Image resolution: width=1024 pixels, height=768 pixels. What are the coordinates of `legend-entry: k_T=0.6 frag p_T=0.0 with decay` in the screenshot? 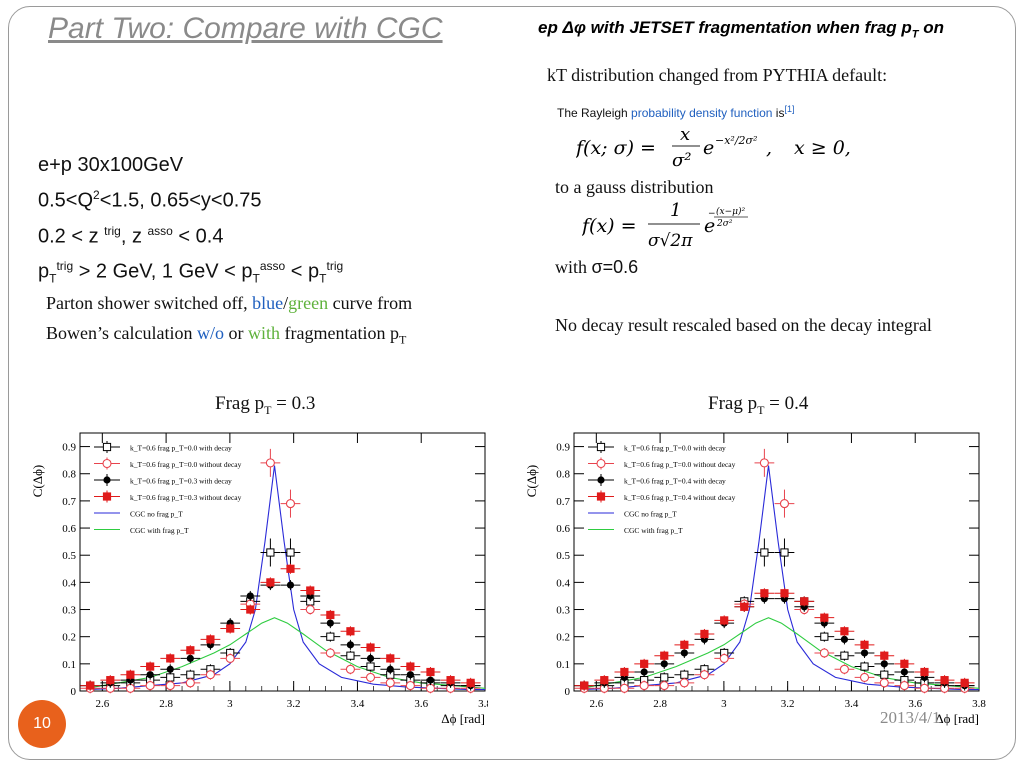 It's located at (675, 448).